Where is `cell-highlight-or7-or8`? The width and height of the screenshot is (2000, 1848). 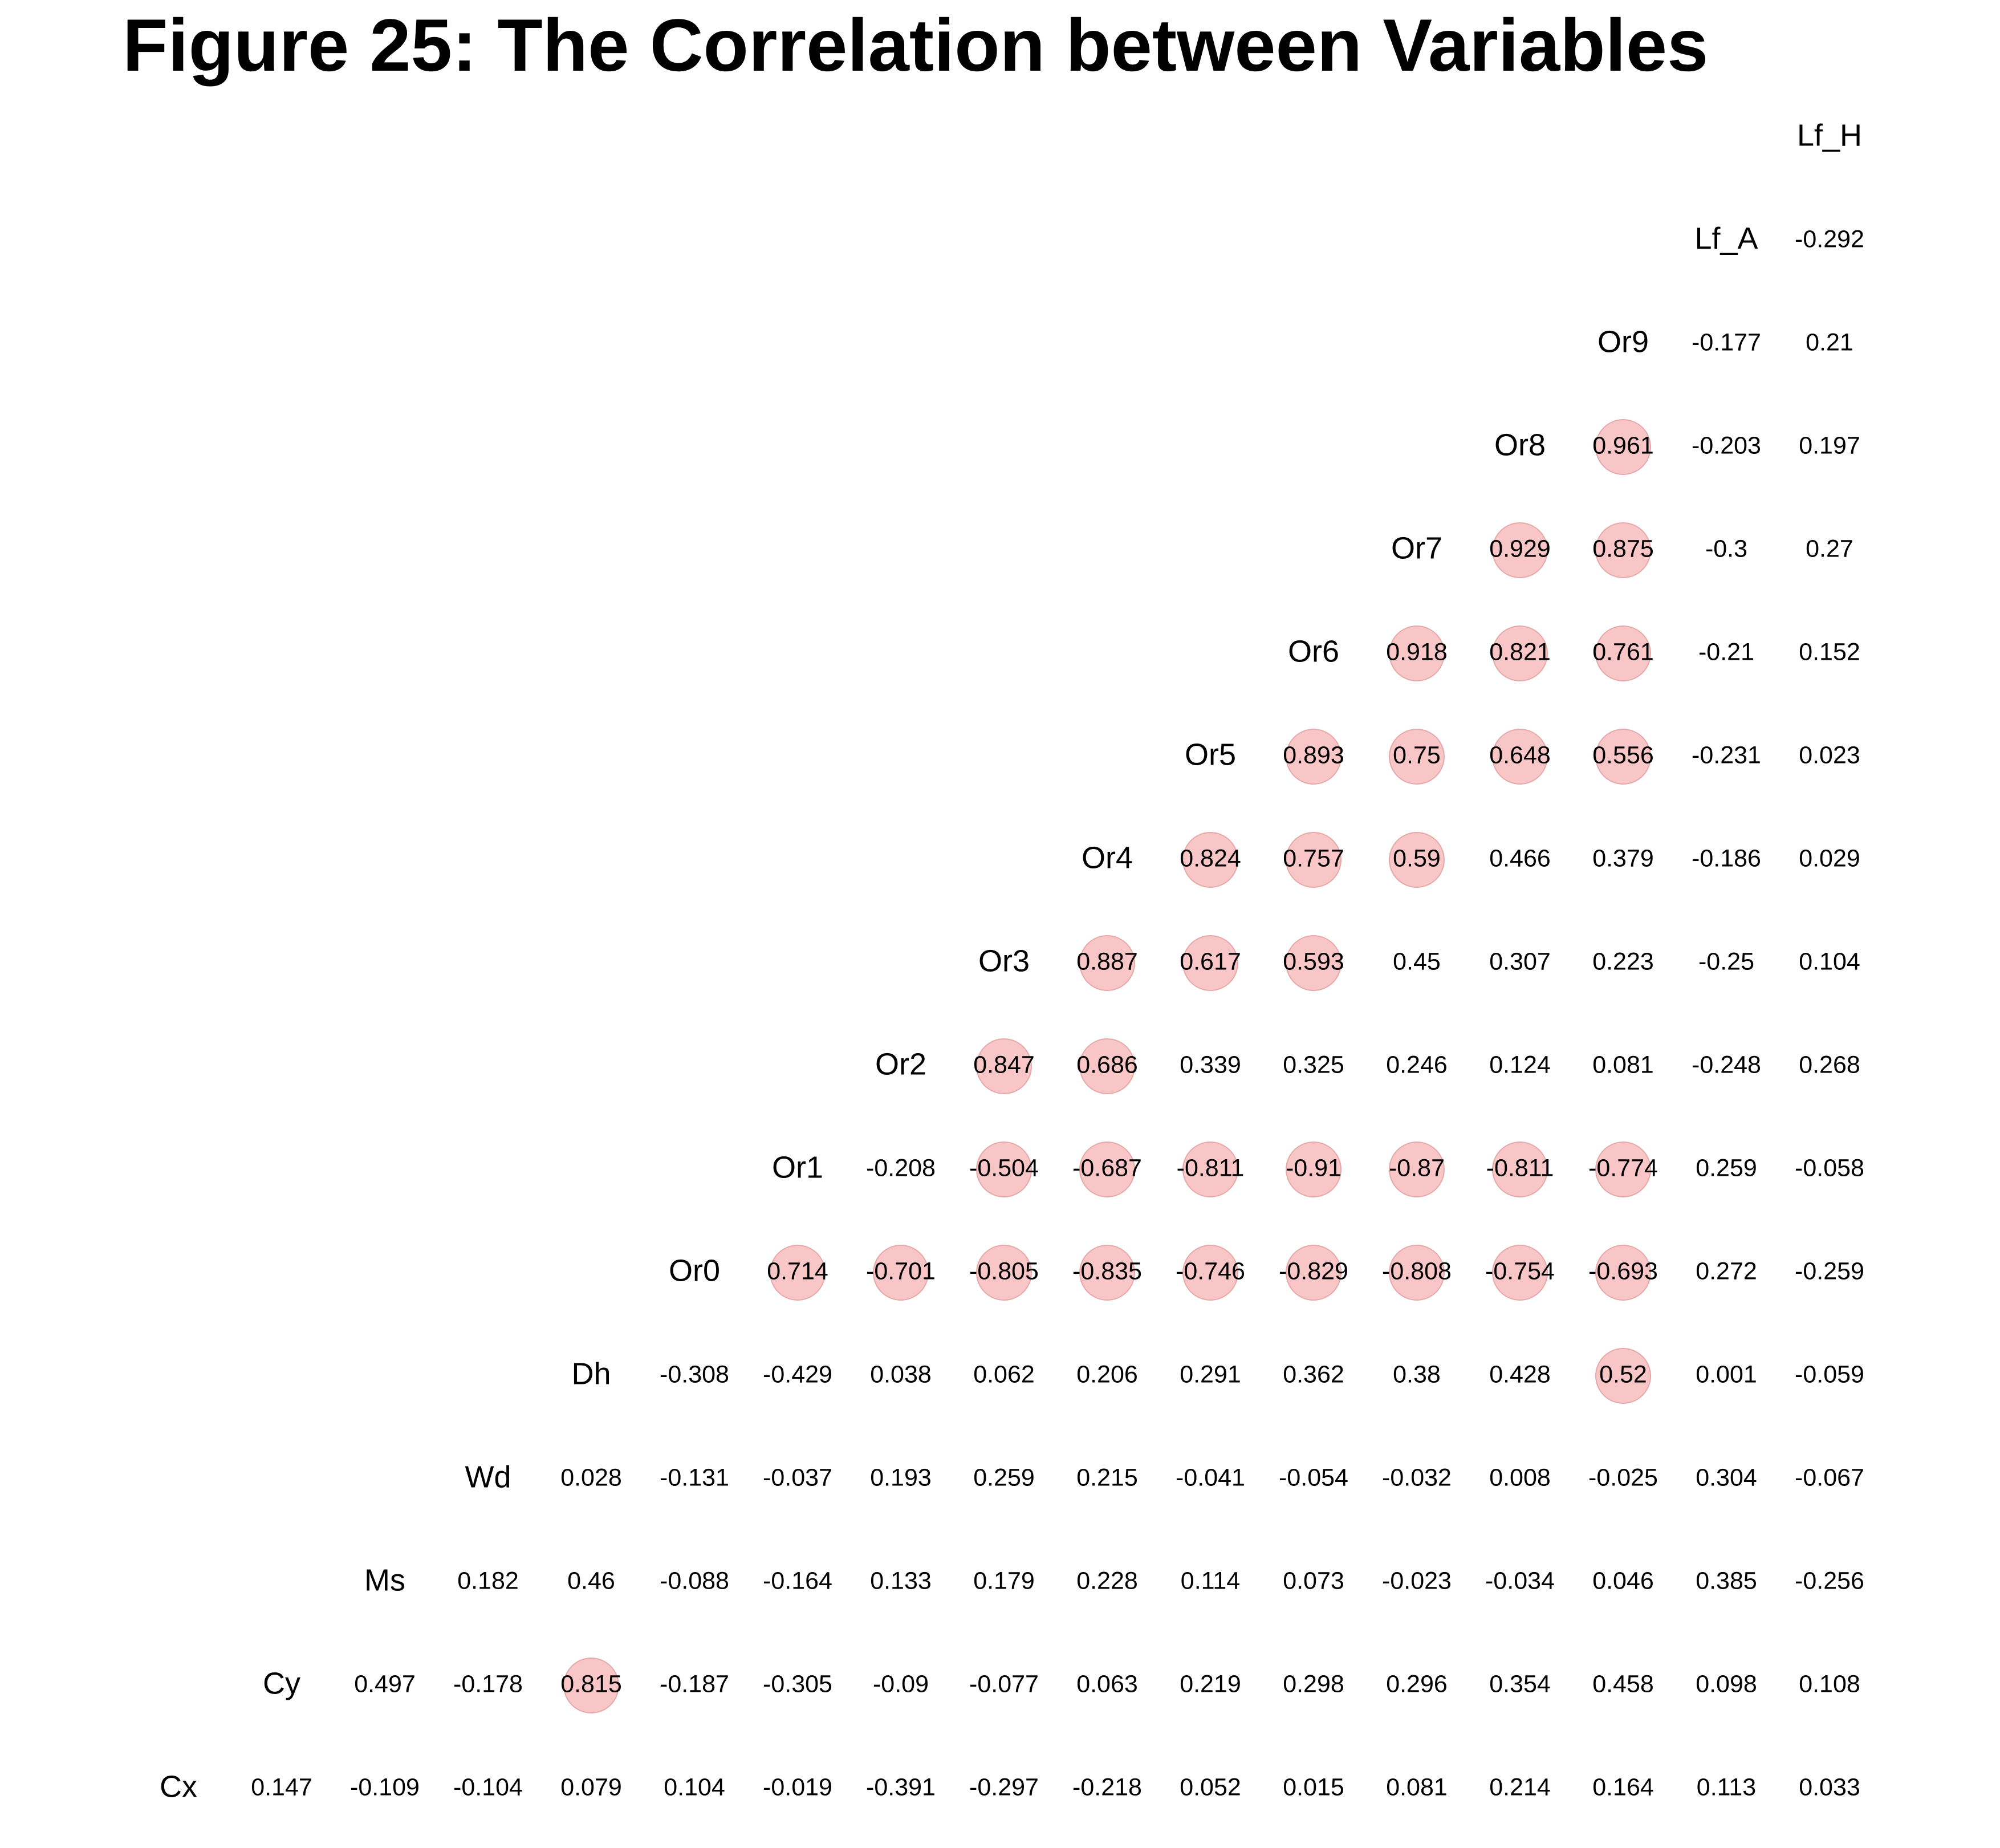 cell-highlight-or7-or8 is located at coordinates (1520, 550).